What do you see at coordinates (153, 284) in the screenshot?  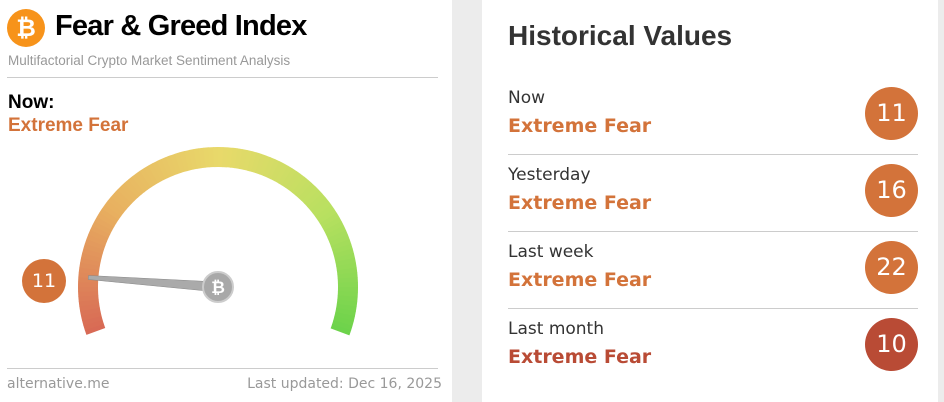 I see `gauge-needle` at bounding box center [153, 284].